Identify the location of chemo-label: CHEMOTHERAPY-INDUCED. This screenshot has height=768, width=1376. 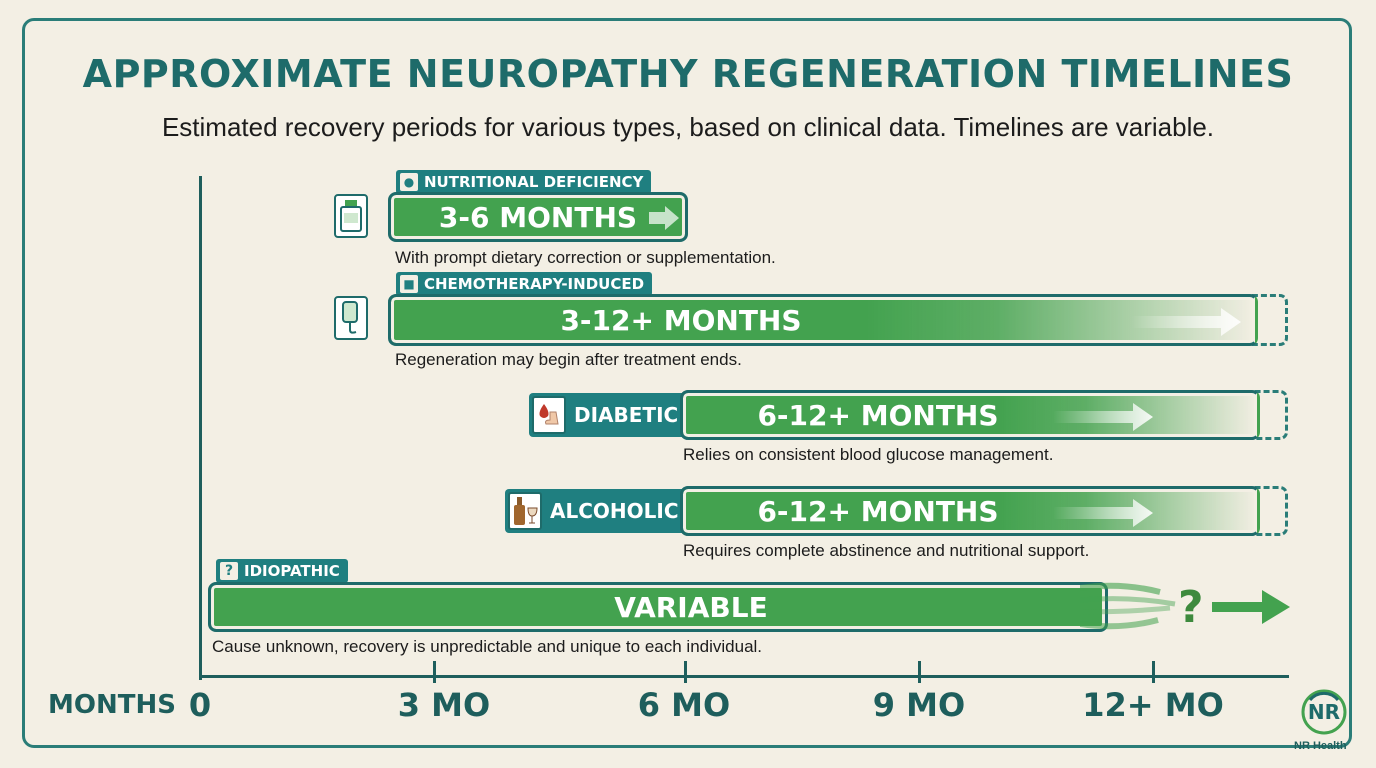
(534, 284).